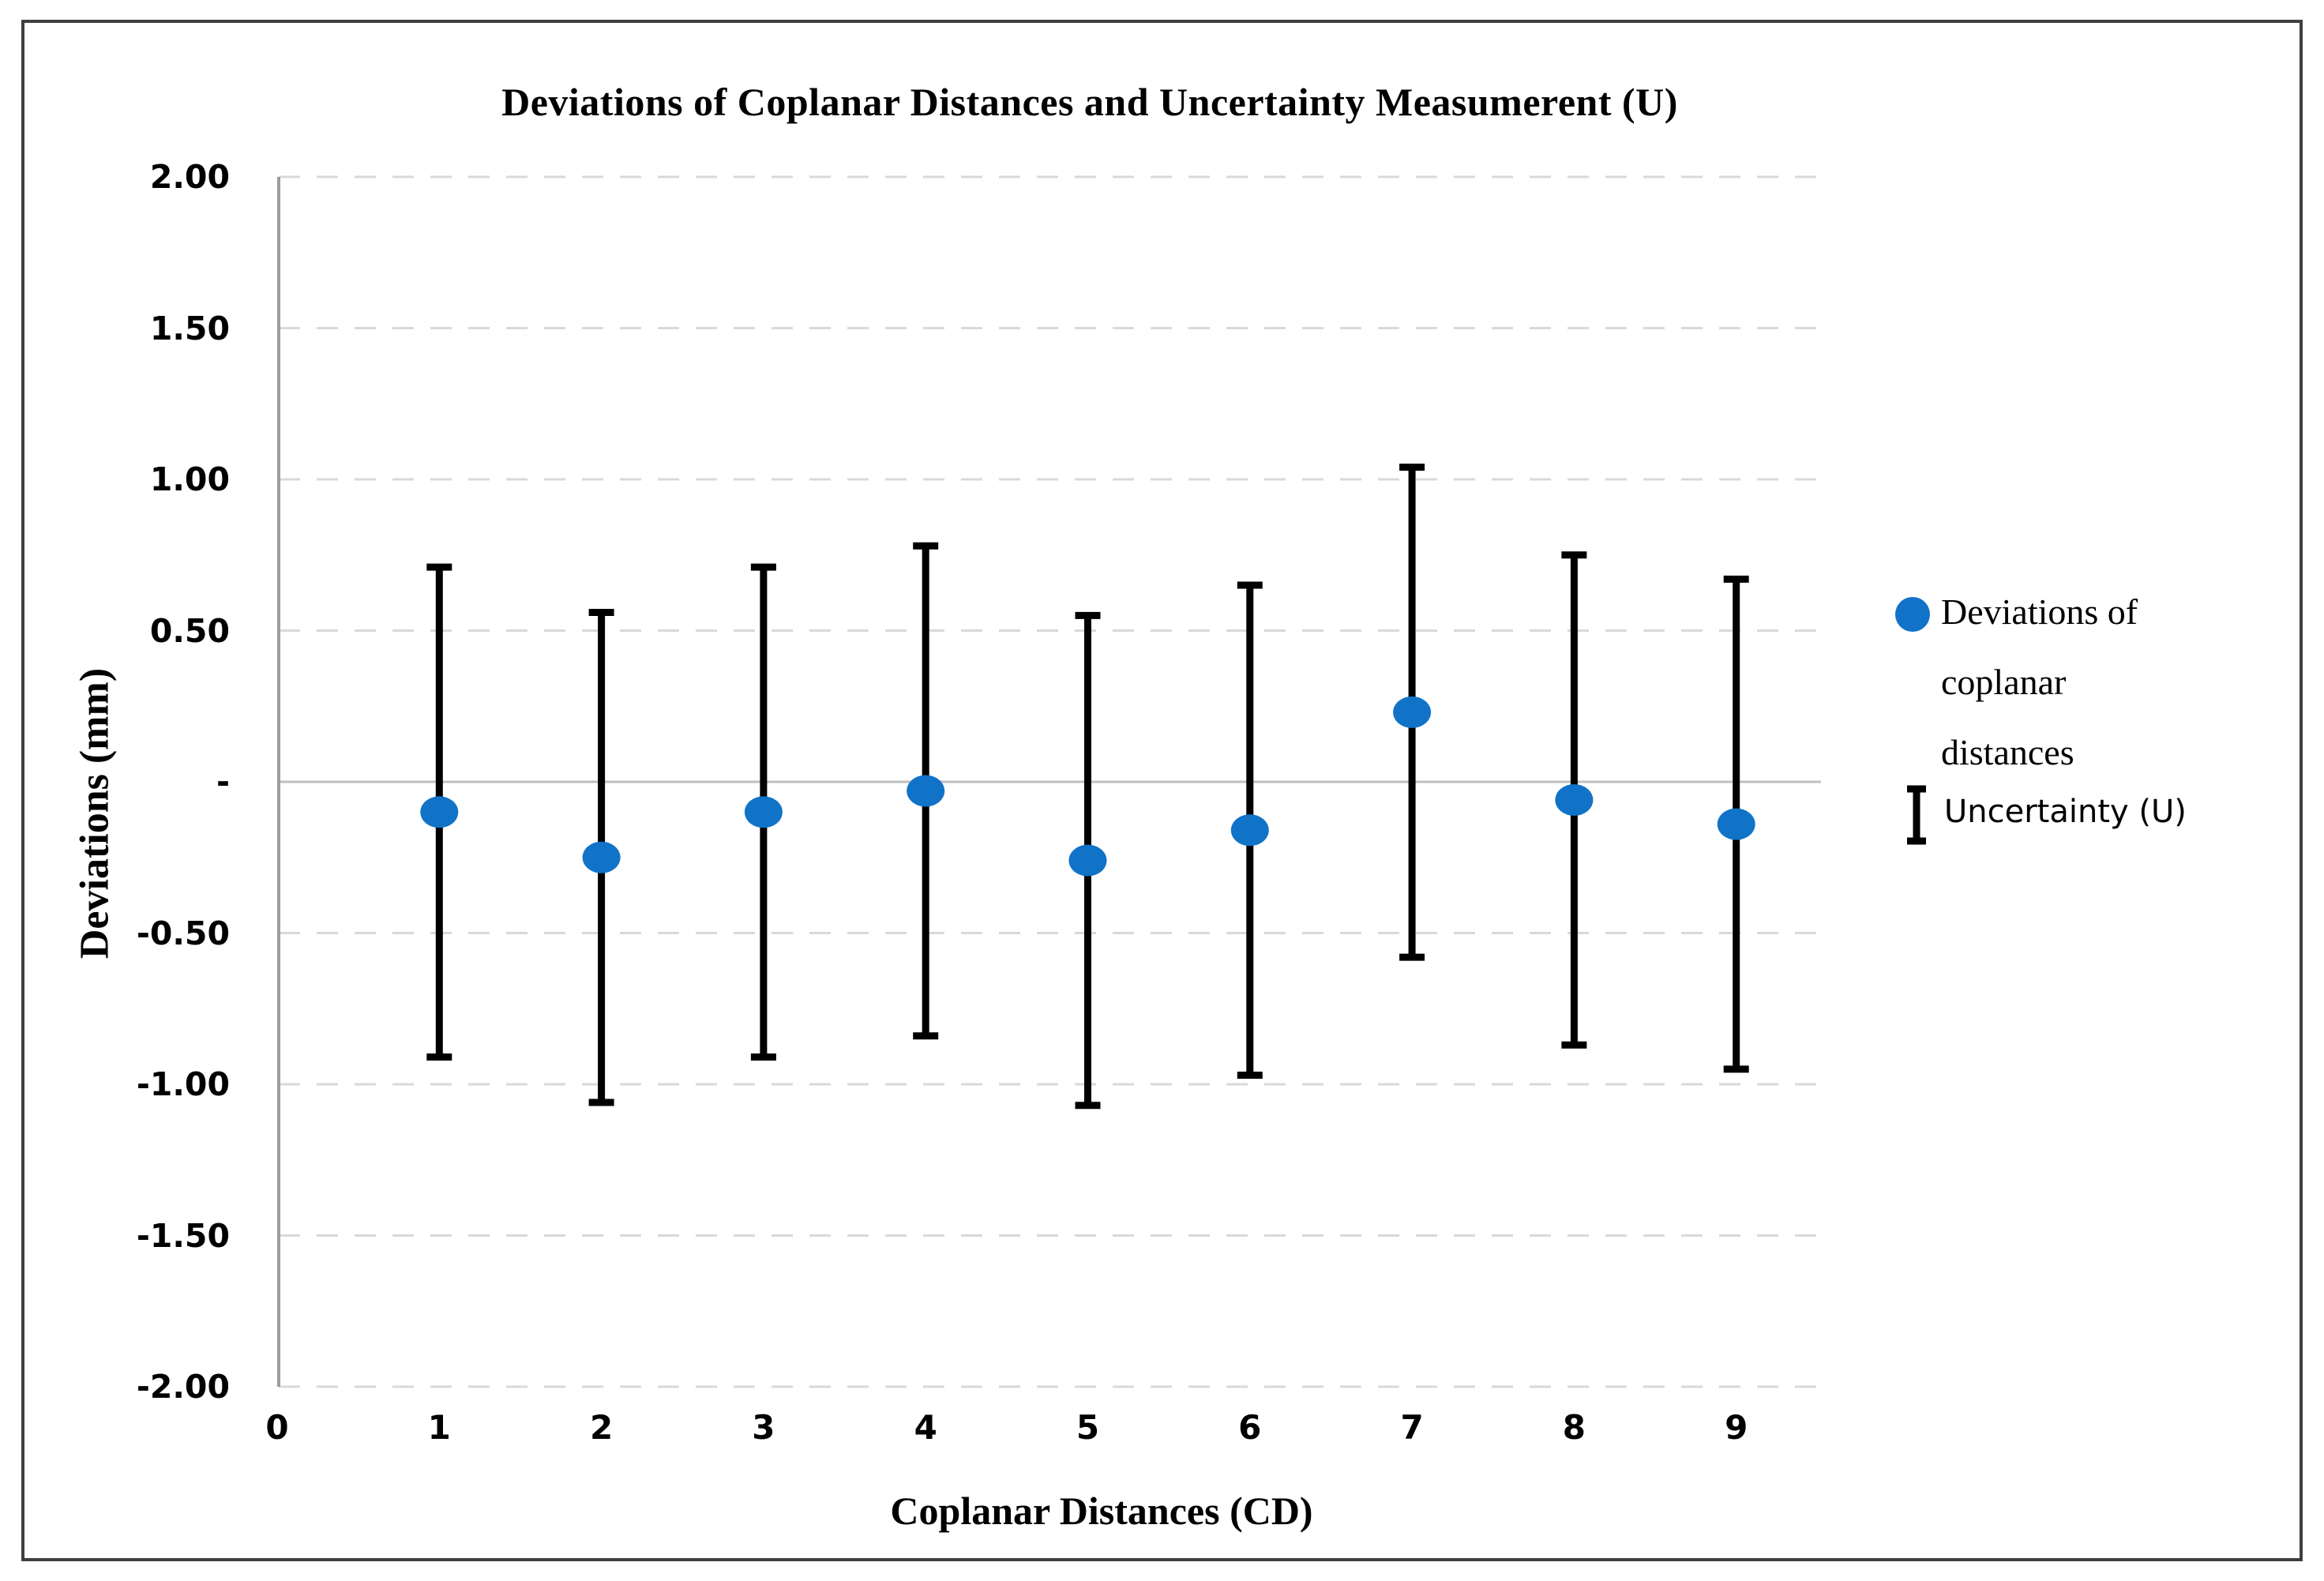 The image size is (2324, 1581). I want to click on x-tick-label: 2, so click(601, 1427).